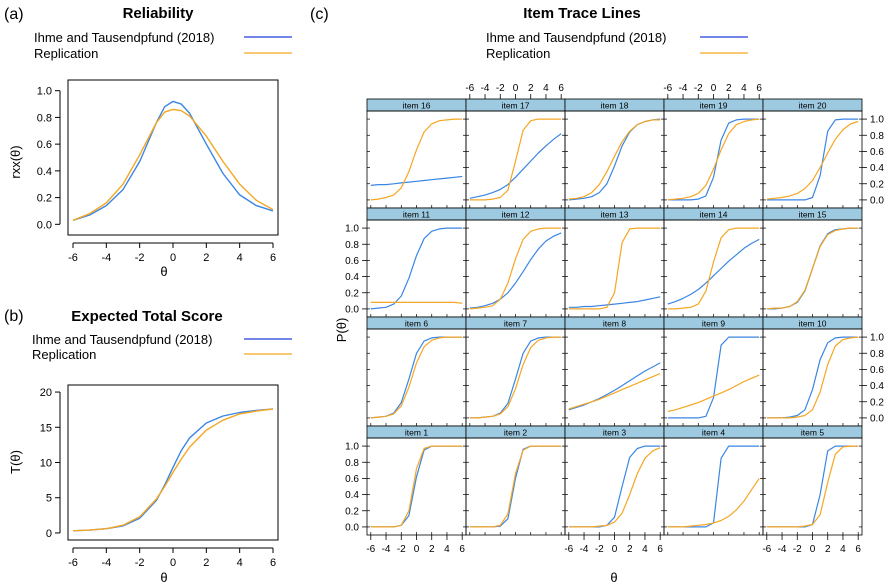  I want to click on panel-b-y-tick-label: 15, so click(46, 428).